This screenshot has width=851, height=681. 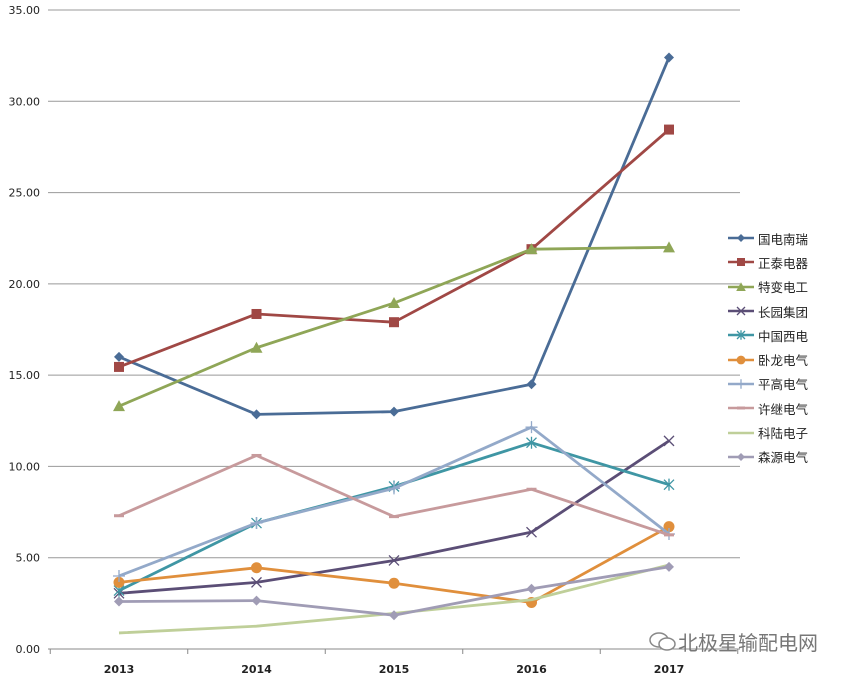 I want to click on legend-label: 科陆电子, so click(x=783, y=434).